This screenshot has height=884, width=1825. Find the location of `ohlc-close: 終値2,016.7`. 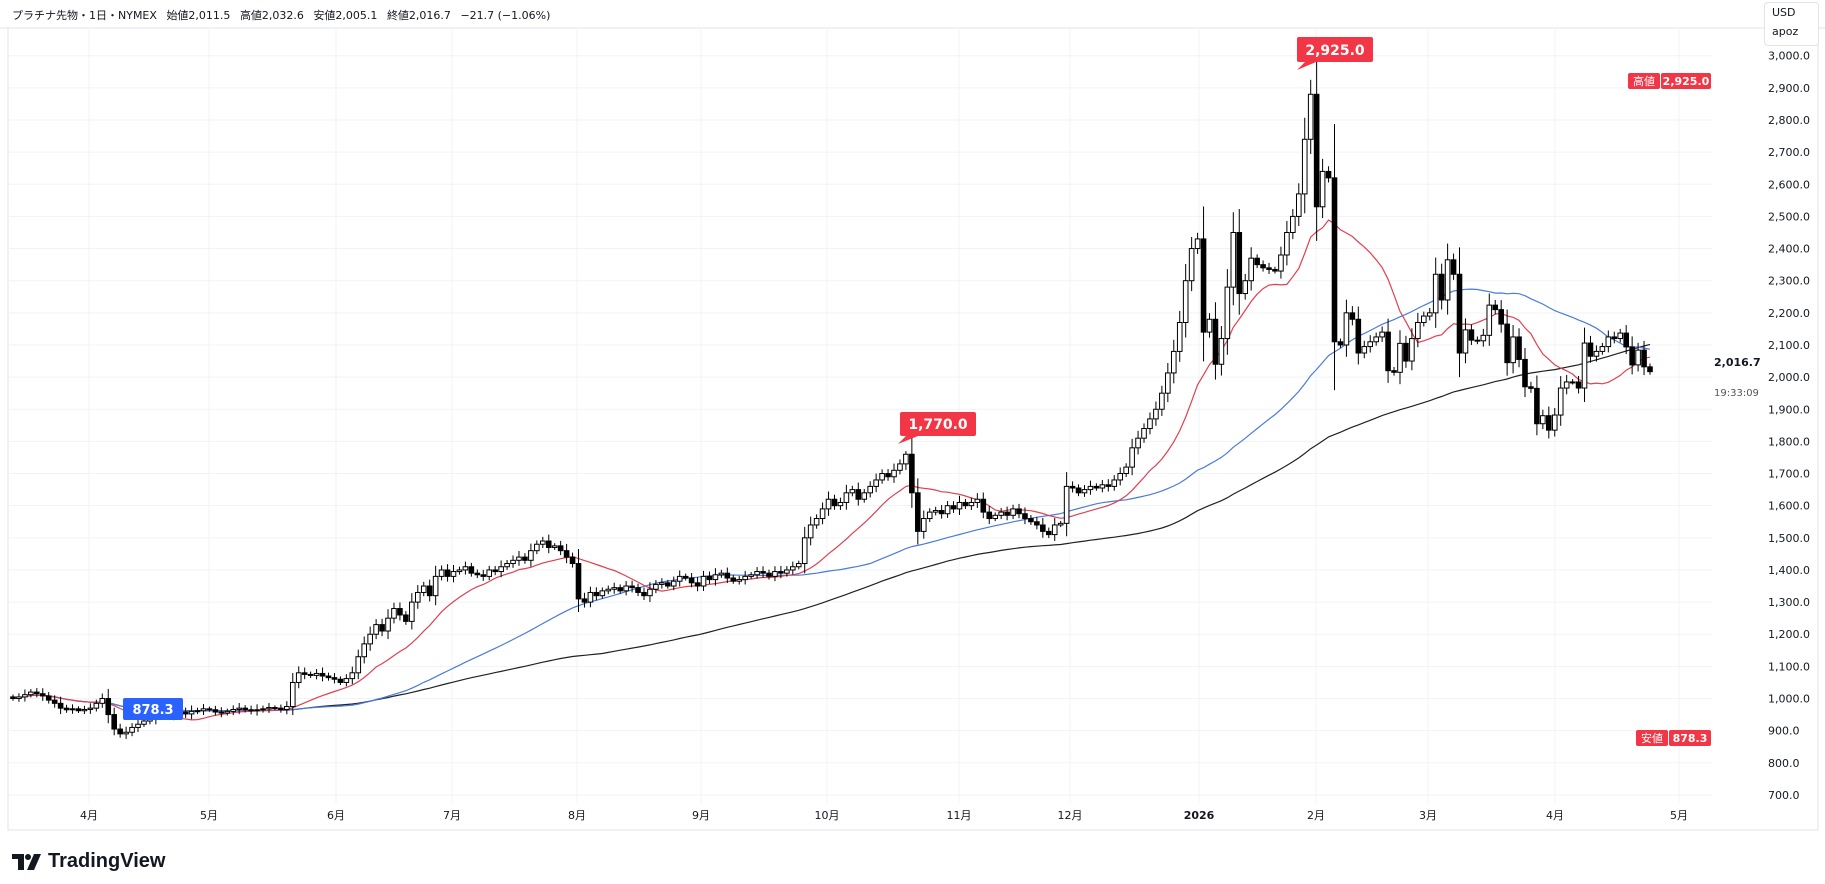

ohlc-close: 終値2,016.7 is located at coordinates (418, 15).